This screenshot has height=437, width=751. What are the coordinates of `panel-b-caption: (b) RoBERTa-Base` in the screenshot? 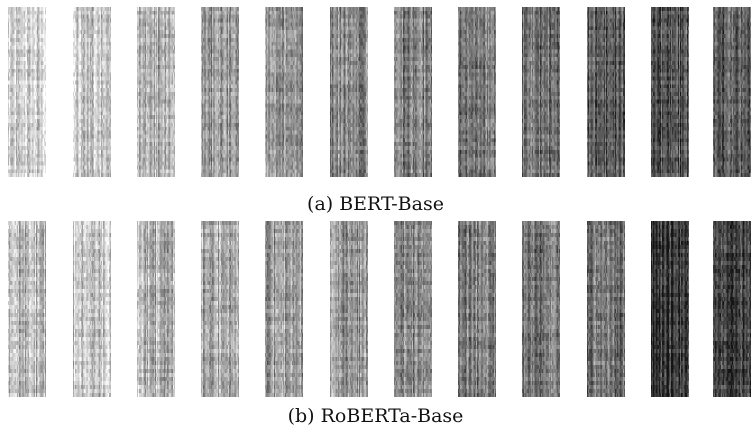 It's located at (375, 416).